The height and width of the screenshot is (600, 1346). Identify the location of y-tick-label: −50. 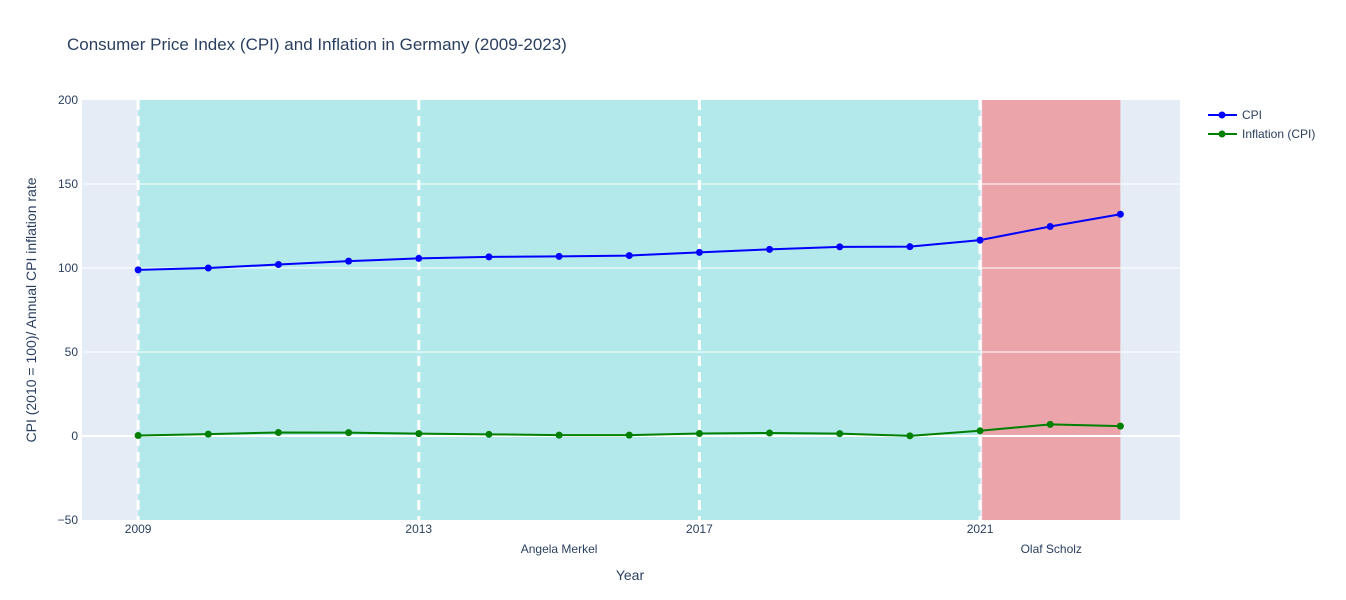
(68, 520).